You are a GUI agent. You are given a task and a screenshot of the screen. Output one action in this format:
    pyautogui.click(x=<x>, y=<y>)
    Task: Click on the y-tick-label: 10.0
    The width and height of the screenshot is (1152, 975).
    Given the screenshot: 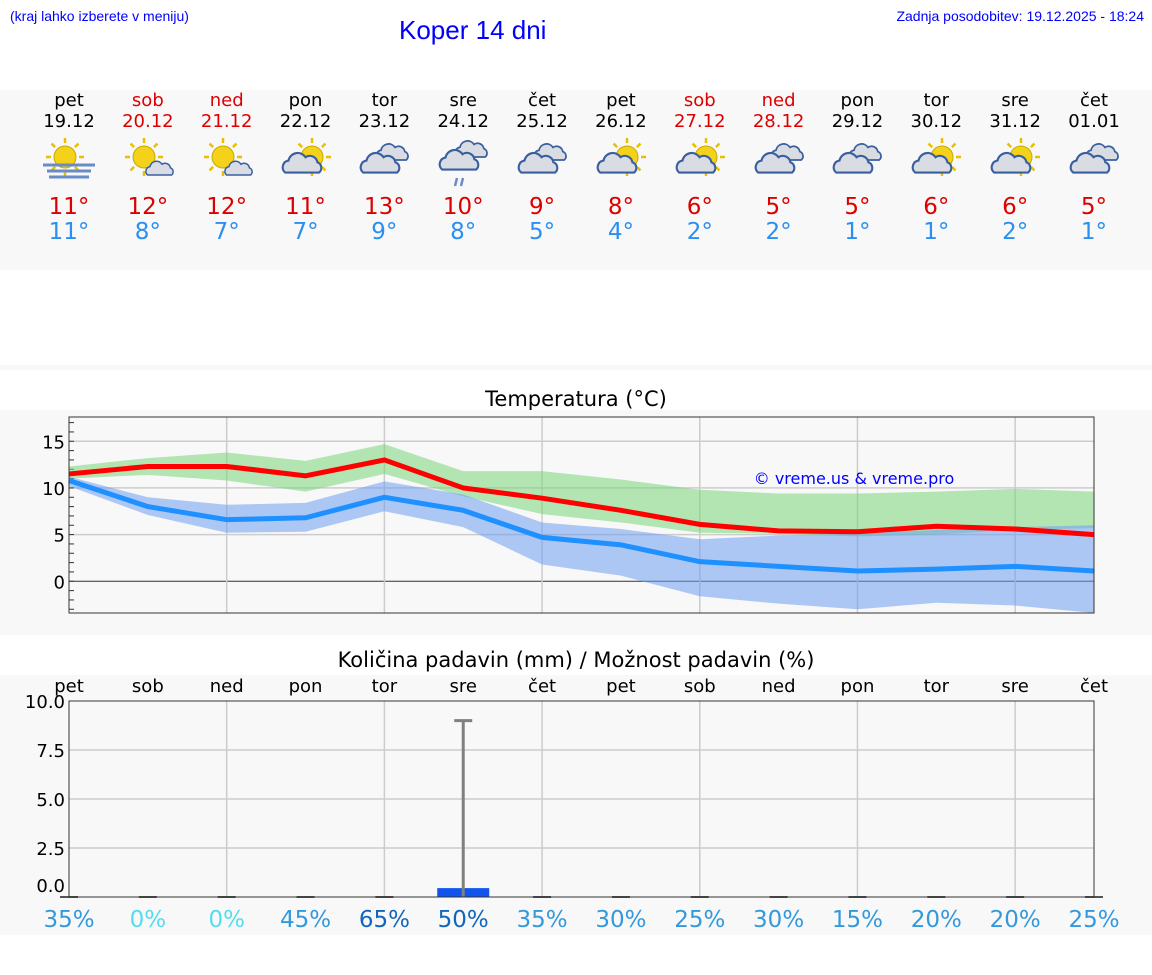 What is the action you would take?
    pyautogui.click(x=45, y=702)
    